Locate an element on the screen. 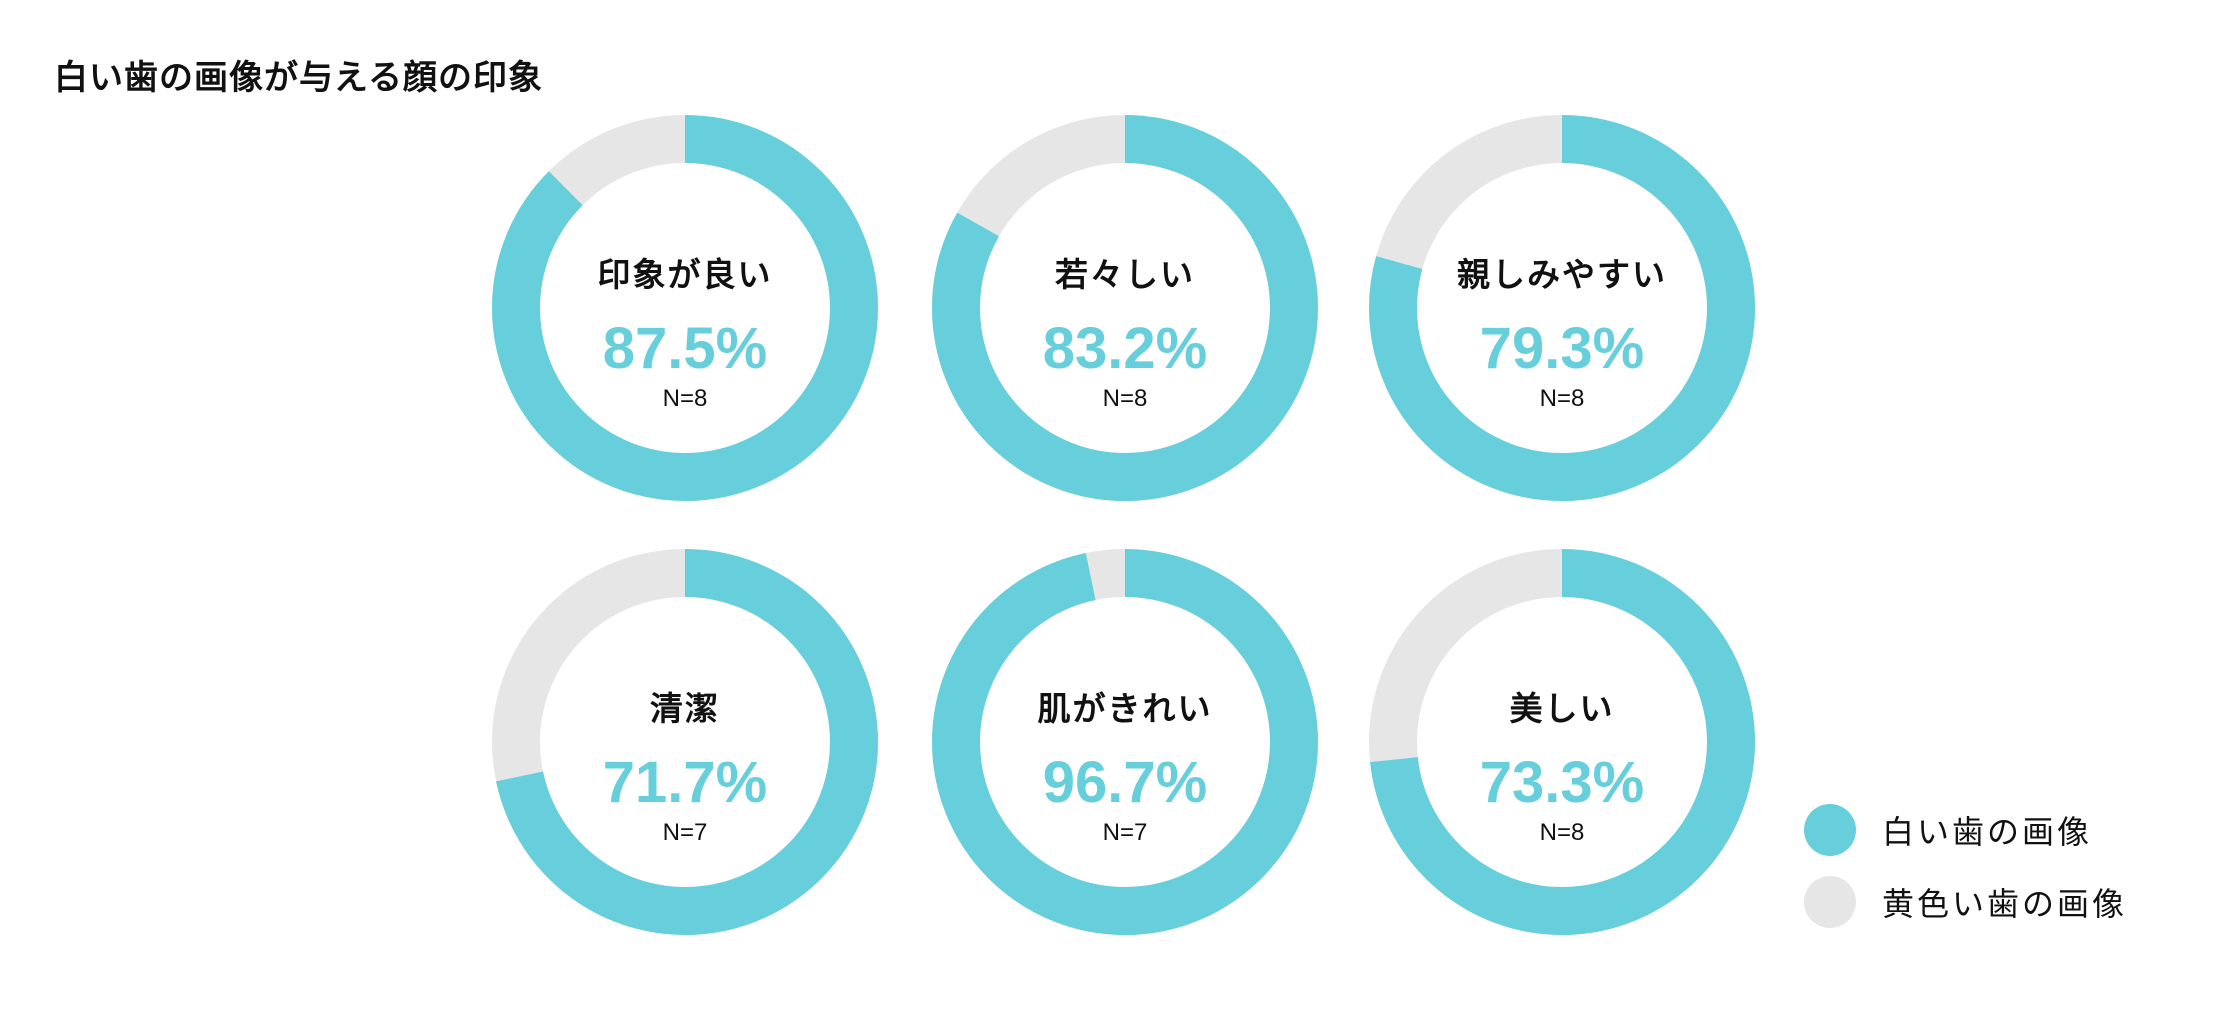 This screenshot has width=2240, height=1016. donut-chart: 清潔 71.7% N=7 is located at coordinates (685, 742).